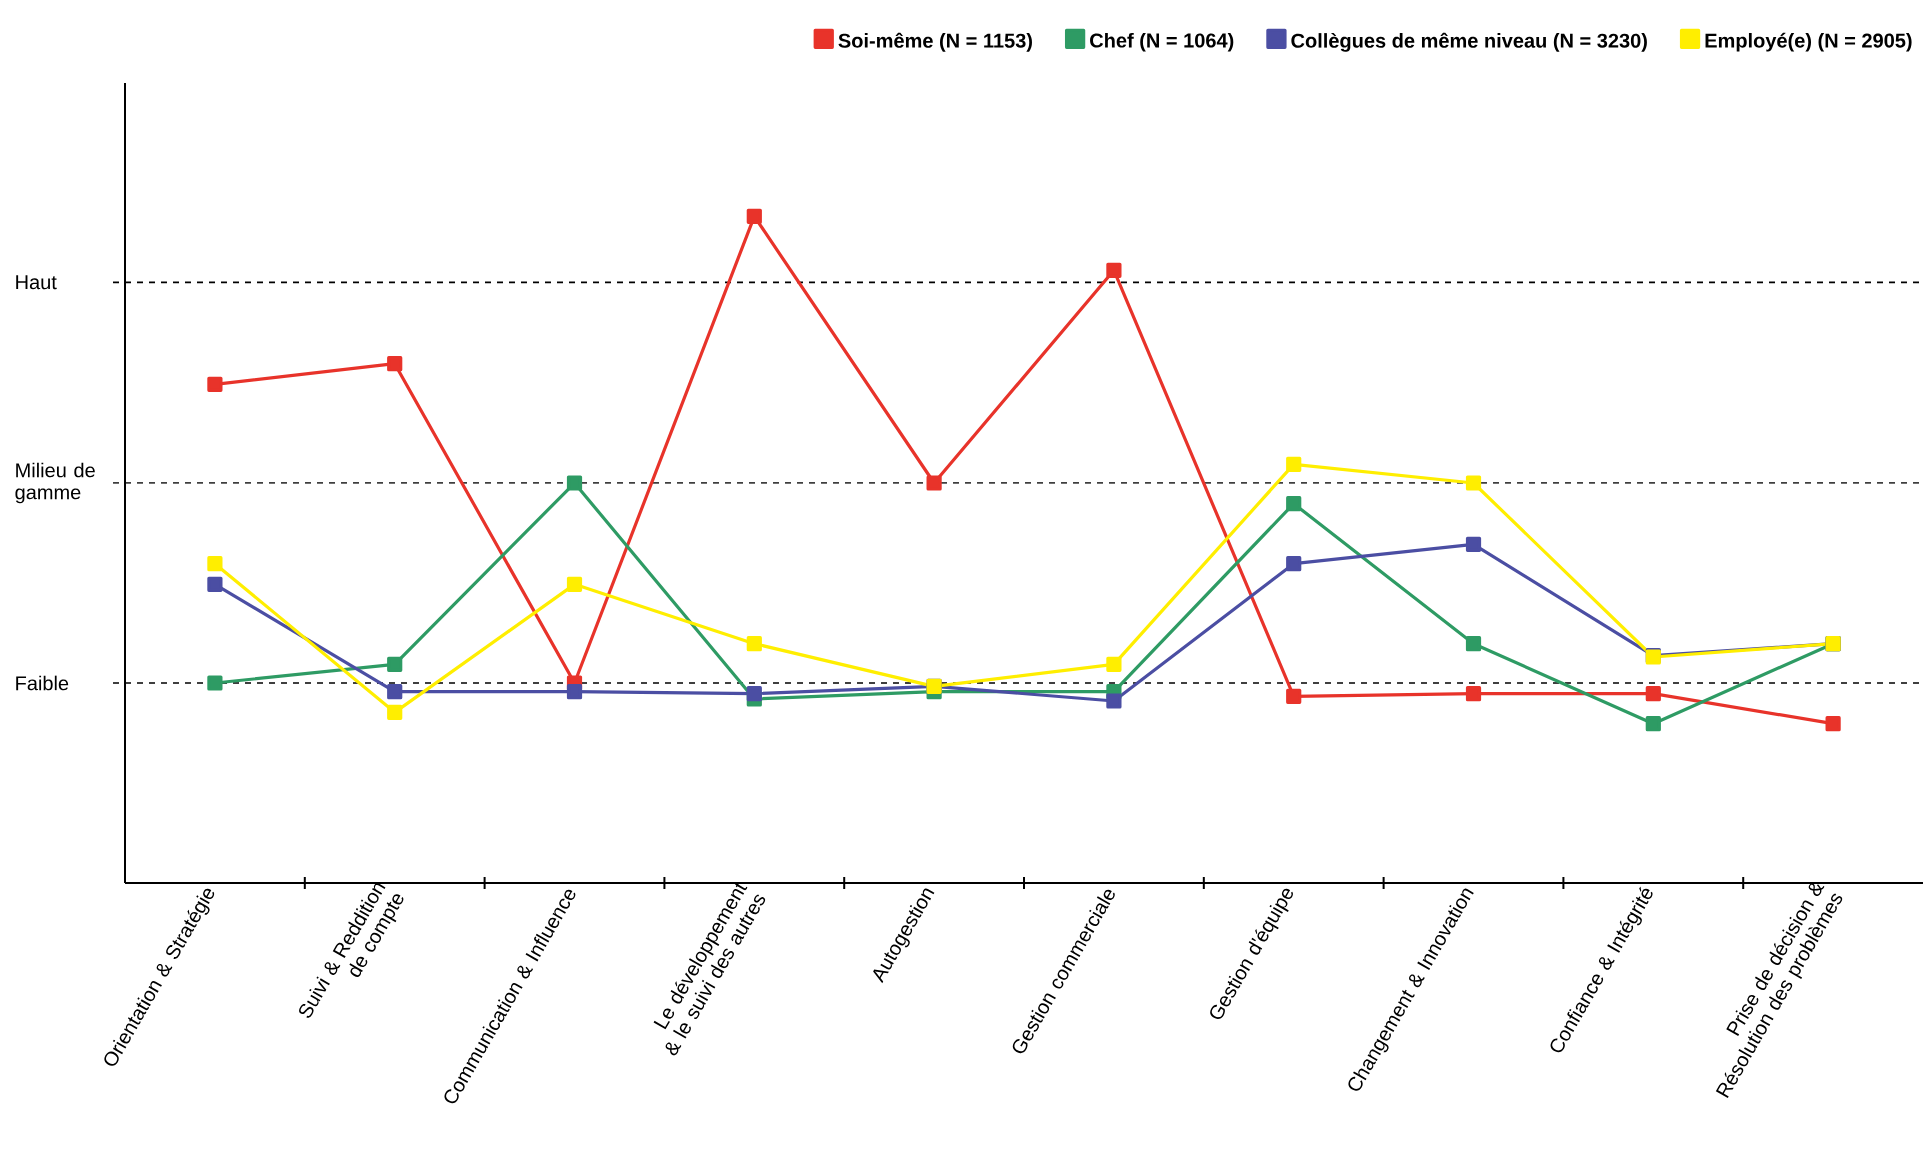 The height and width of the screenshot is (1175, 1923). What do you see at coordinates (1162, 42) in the screenshot?
I see `legend-label: Chef (N = 1064)` at bounding box center [1162, 42].